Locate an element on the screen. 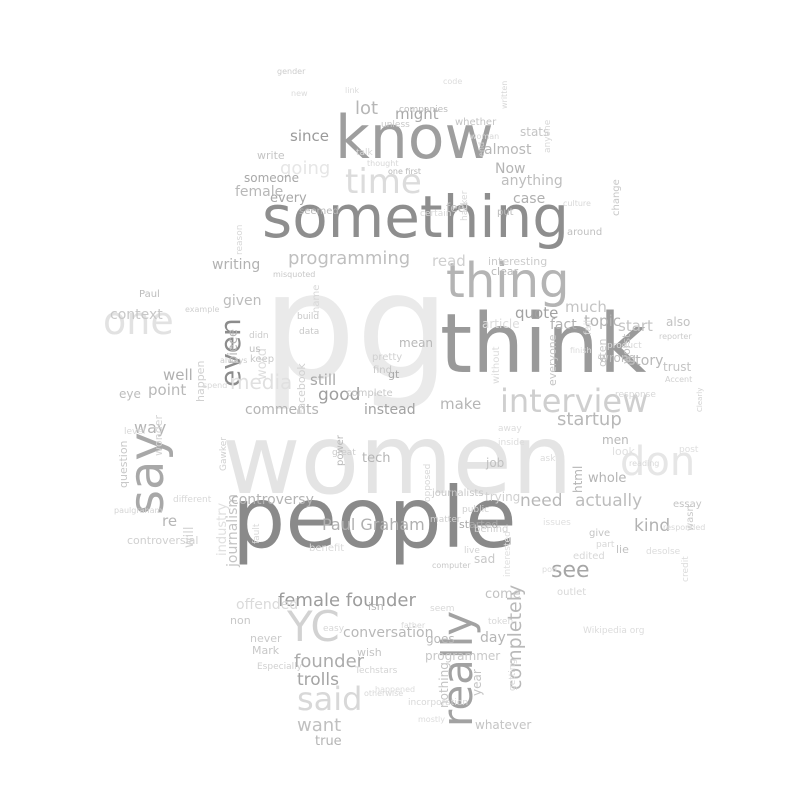  cloud-word: seemed is located at coordinates (319, 211).